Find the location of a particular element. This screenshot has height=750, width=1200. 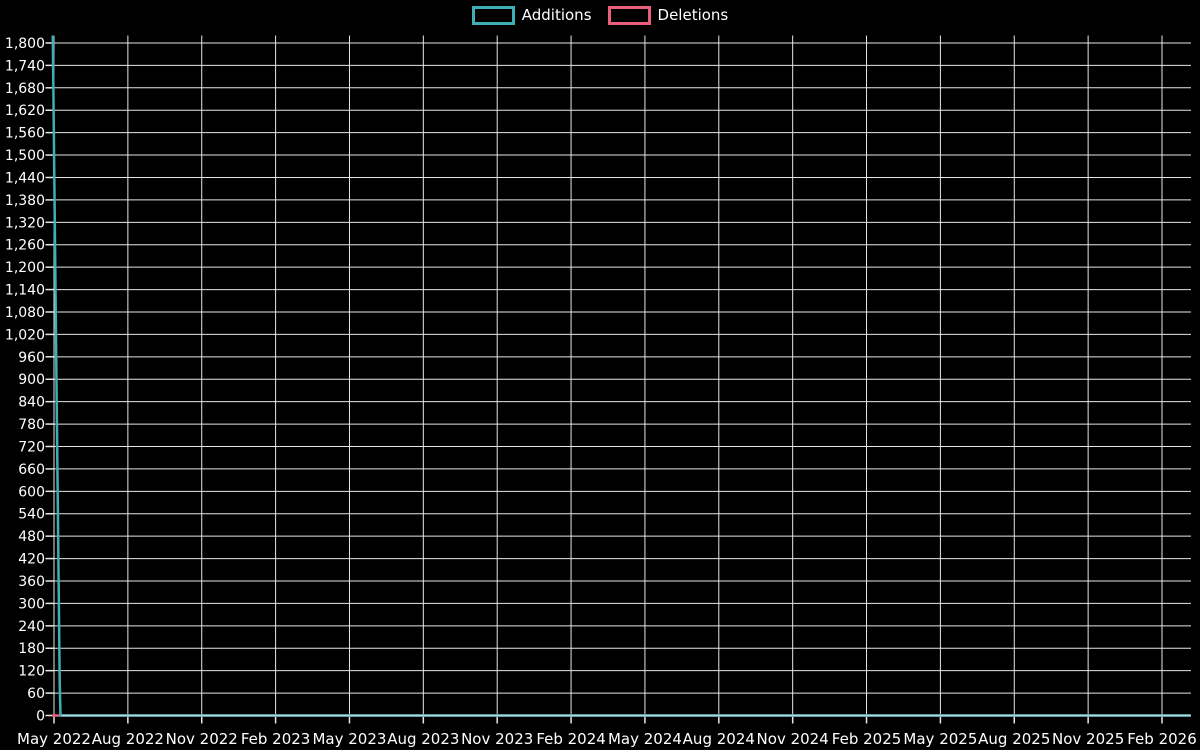

y-axis-label: 1,260 is located at coordinates (25, 246).